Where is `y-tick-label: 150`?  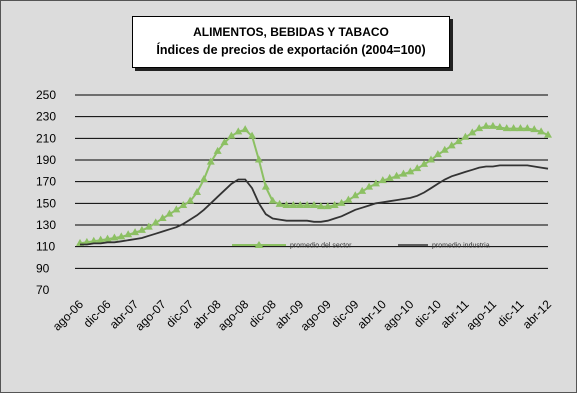
y-tick-label: 150 is located at coordinates (46, 203).